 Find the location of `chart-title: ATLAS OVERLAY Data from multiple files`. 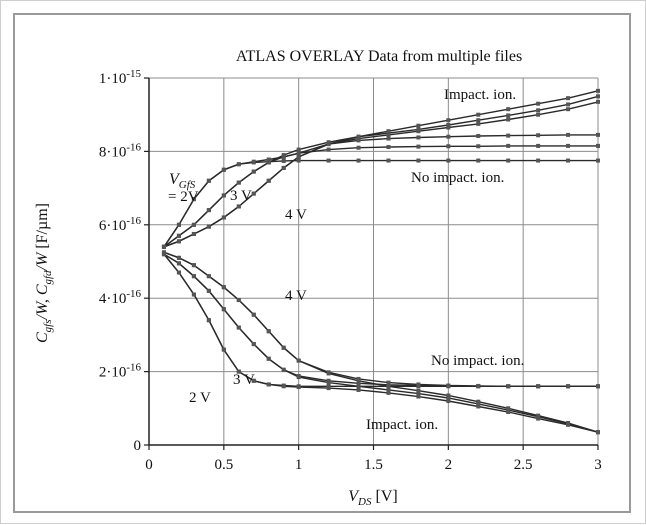

chart-title: ATLAS OVERLAY Data from multiple files is located at coordinates (379, 56).